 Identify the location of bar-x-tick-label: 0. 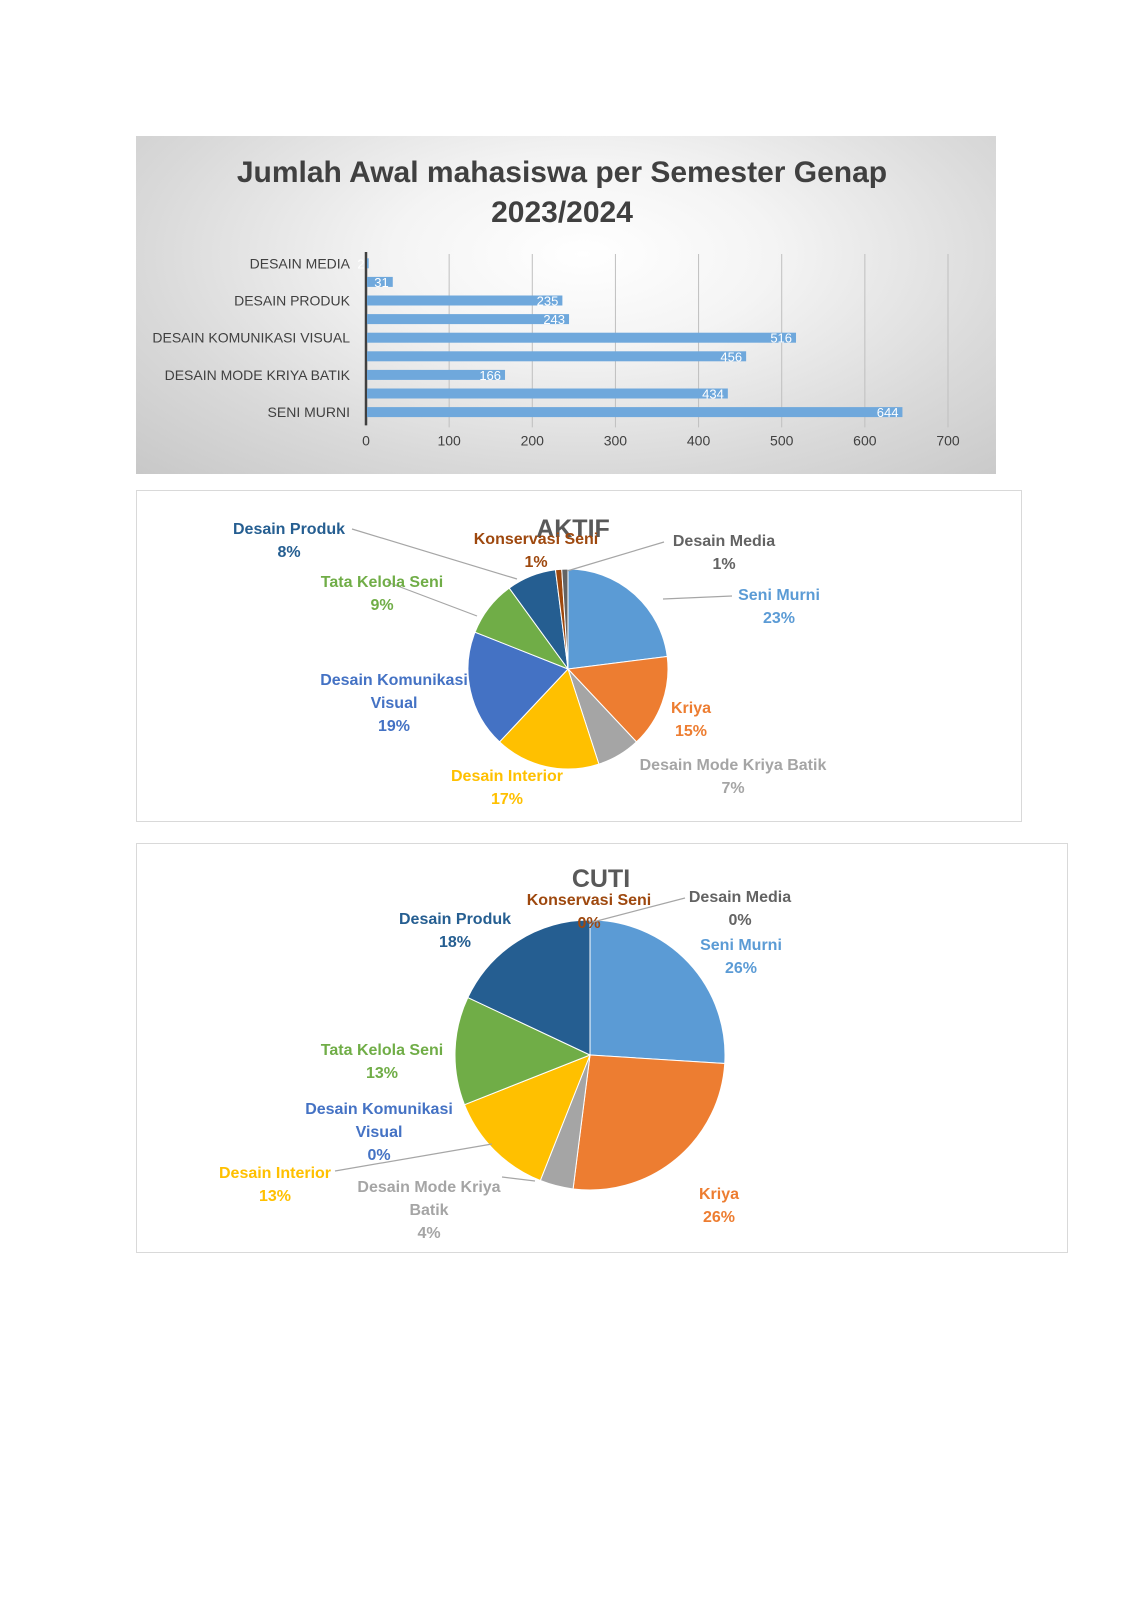
(366, 440).